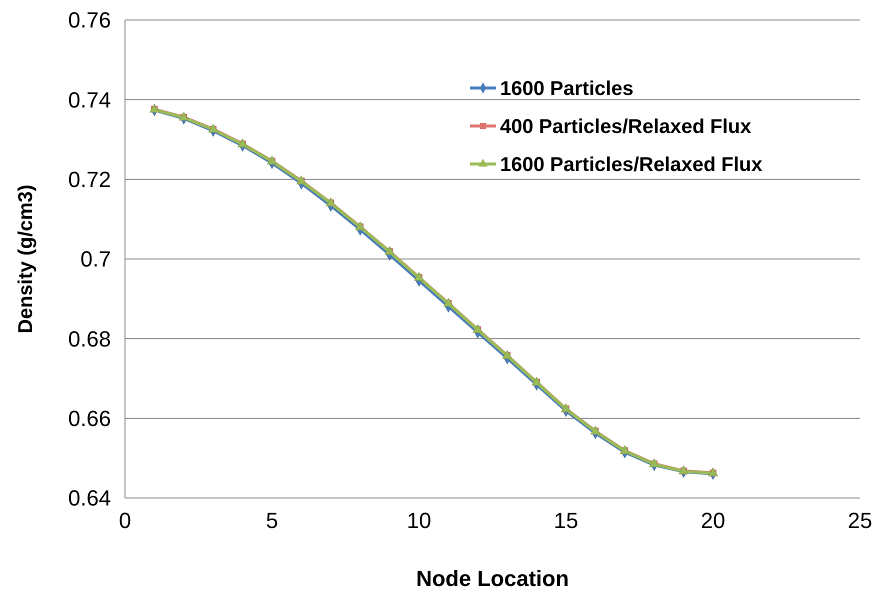 This screenshot has height=600, width=886. Describe the element at coordinates (89, 339) in the screenshot. I see `y-tick-label: 0.68` at that location.